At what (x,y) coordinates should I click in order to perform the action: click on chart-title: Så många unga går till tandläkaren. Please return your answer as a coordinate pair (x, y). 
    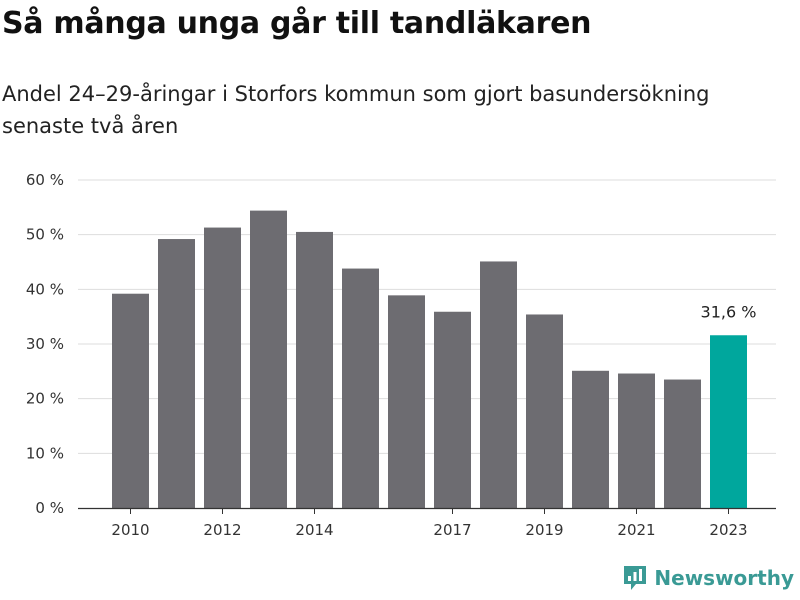
    Looking at the image, I should click on (297, 23).